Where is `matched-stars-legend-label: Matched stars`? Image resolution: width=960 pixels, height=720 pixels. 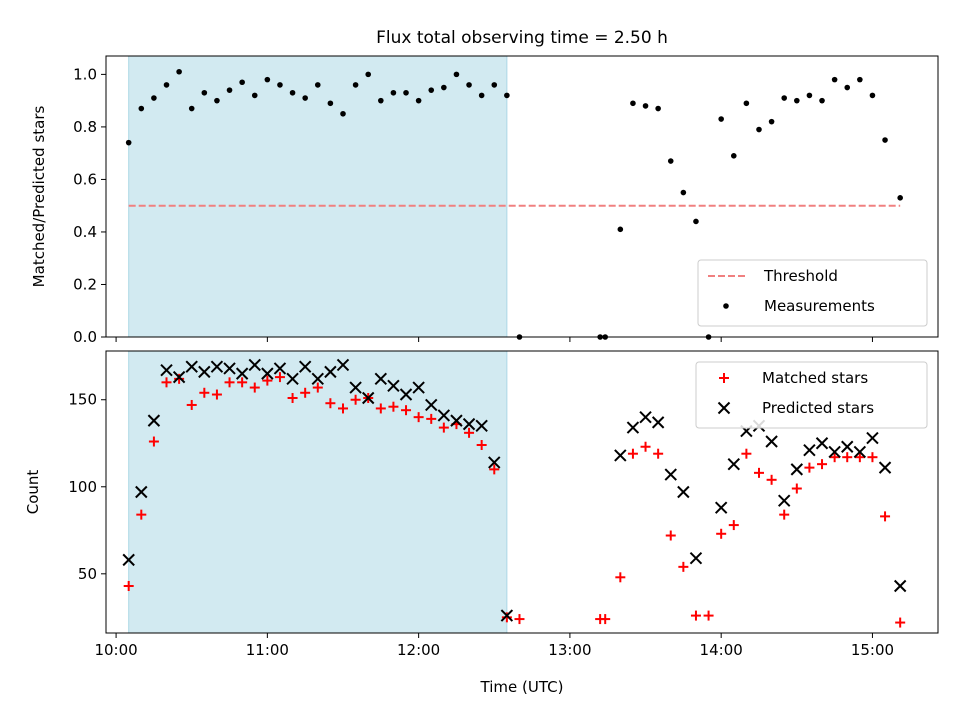 matched-stars-legend-label: Matched stars is located at coordinates (815, 378).